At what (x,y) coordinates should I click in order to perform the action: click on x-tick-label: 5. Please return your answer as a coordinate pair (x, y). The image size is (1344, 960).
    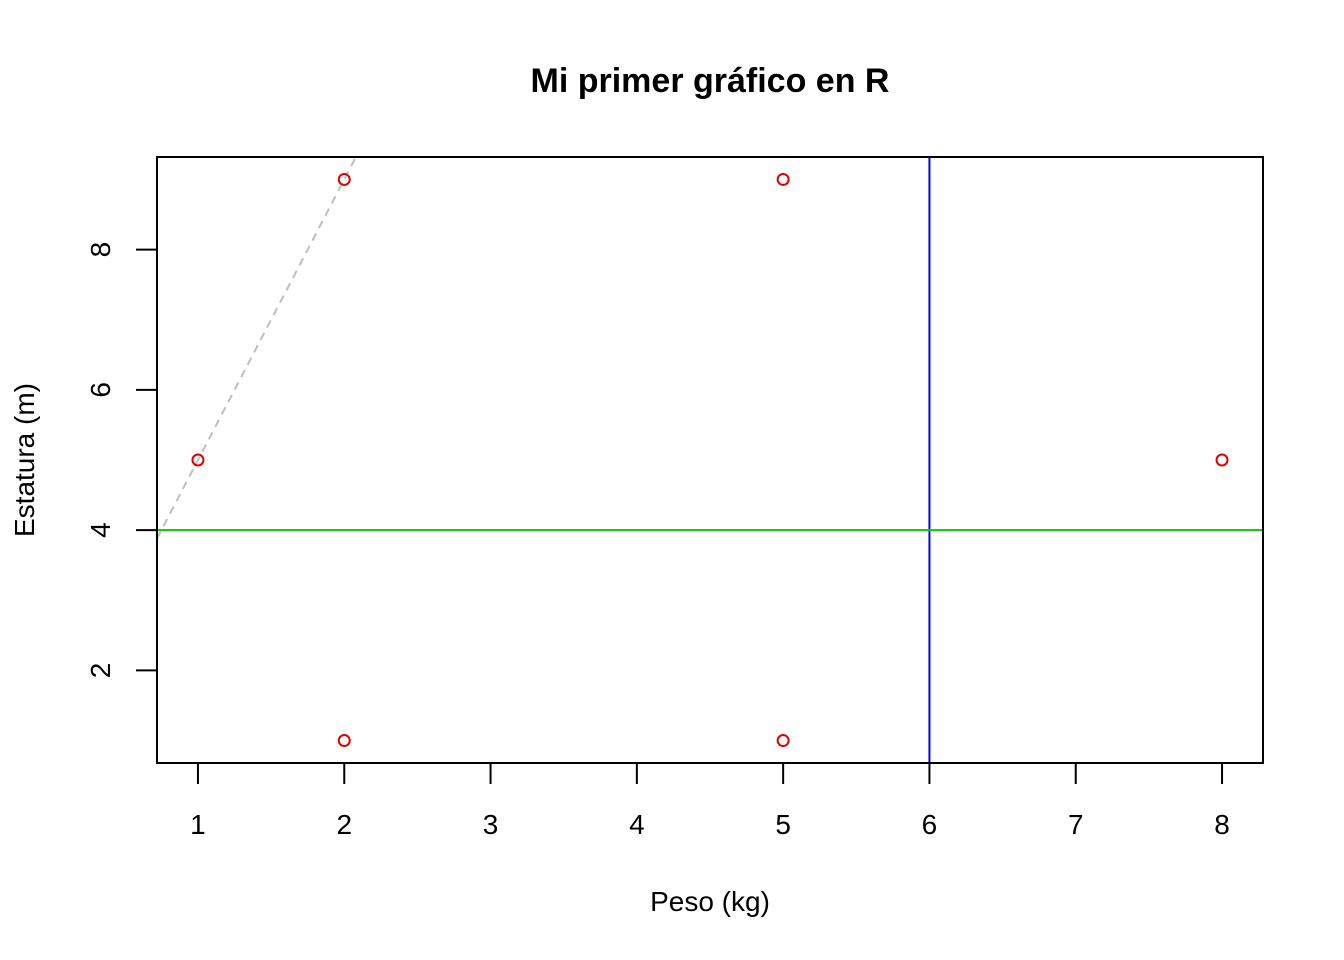
    Looking at the image, I should click on (783, 824).